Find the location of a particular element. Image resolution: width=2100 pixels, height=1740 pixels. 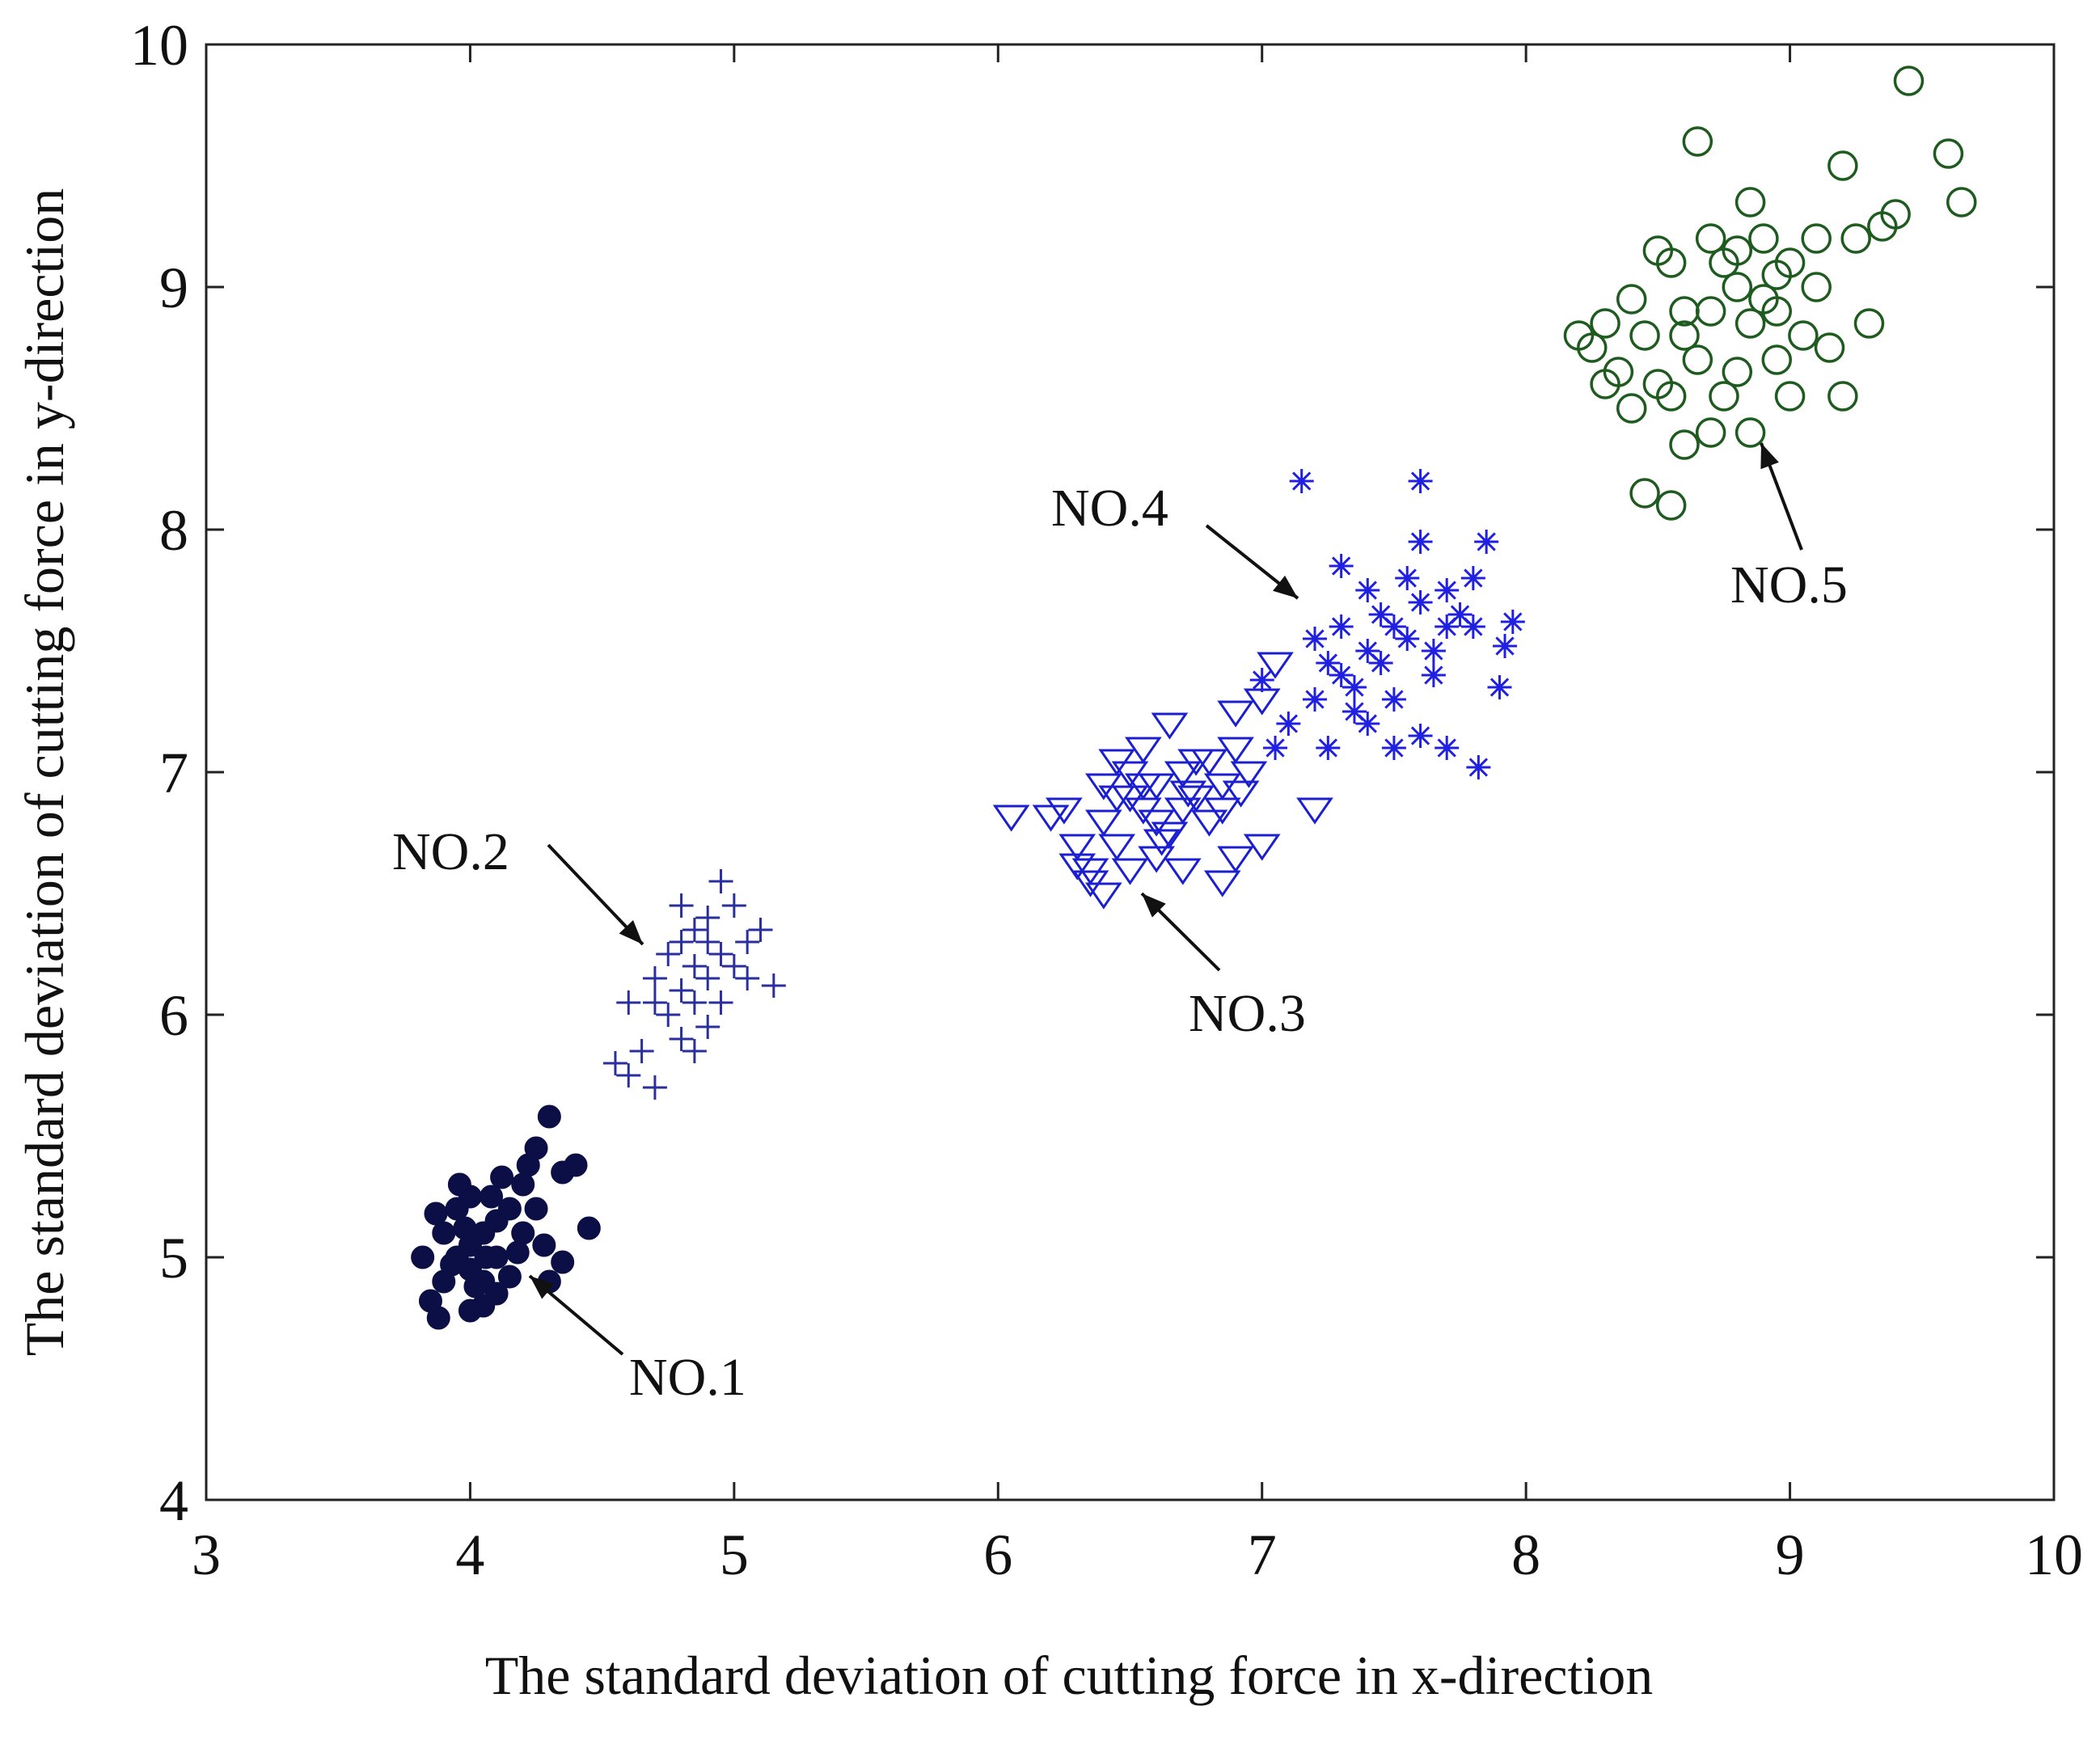

y-tick-label: 8 is located at coordinates (173, 530).